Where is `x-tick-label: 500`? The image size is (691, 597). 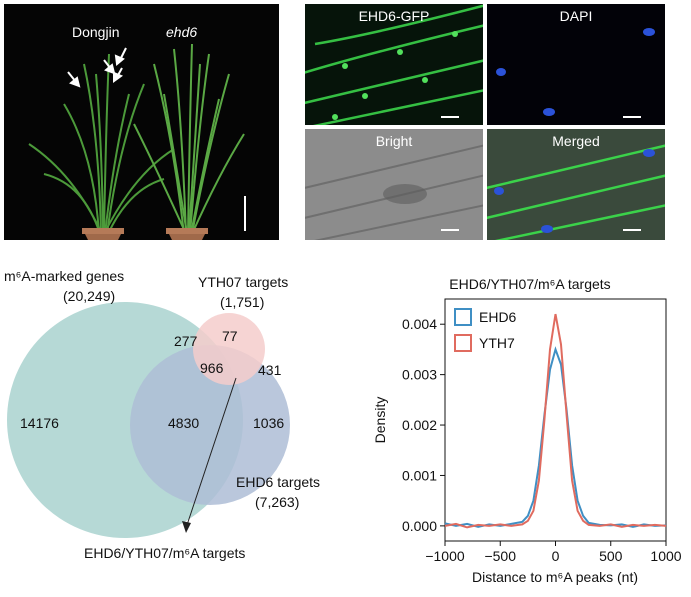
x-tick-label: 500 is located at coordinates (611, 556).